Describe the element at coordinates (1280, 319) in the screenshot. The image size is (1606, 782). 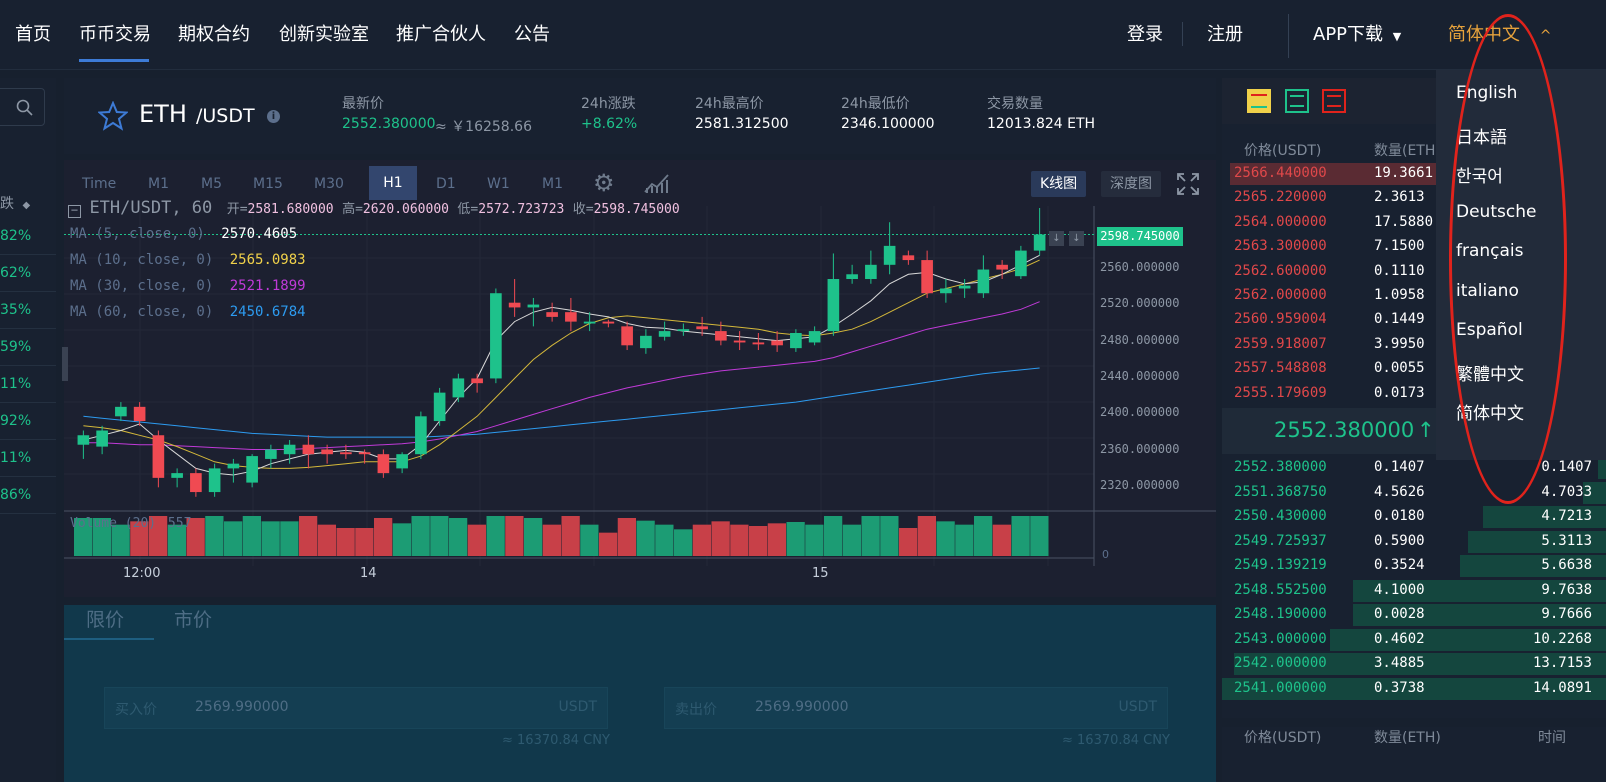
I see `ask-price: 2560.959004` at that location.